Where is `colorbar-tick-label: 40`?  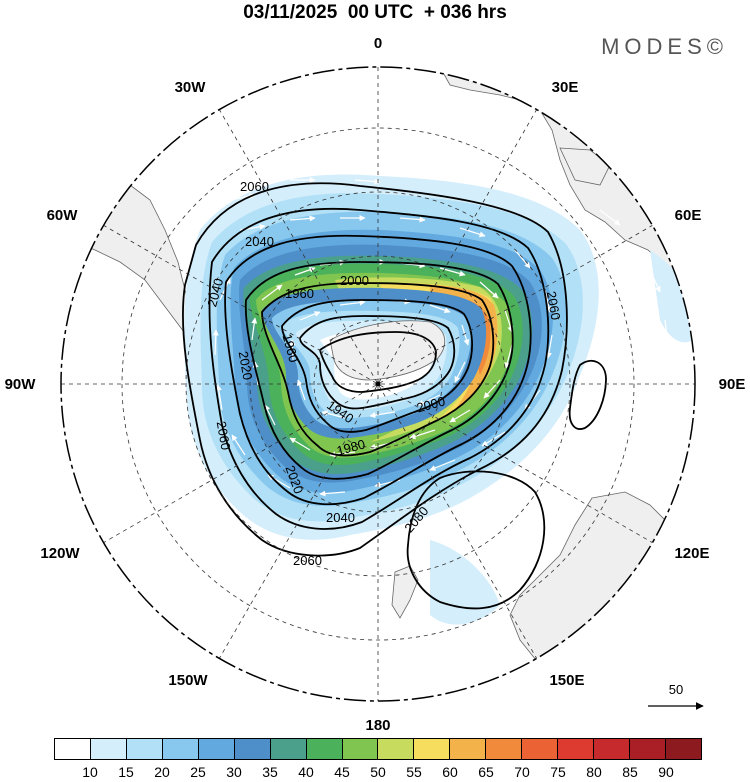
colorbar-tick-label: 40 is located at coordinates (306, 772).